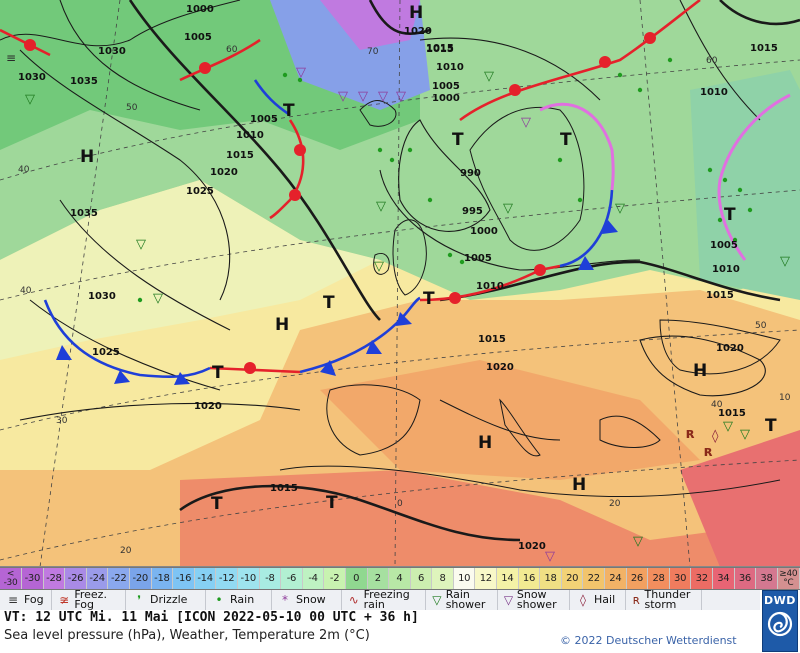 The width and height of the screenshot is (800, 653). Describe the element at coordinates (680, 578) in the screenshot. I see `scale-cell: 30` at that location.